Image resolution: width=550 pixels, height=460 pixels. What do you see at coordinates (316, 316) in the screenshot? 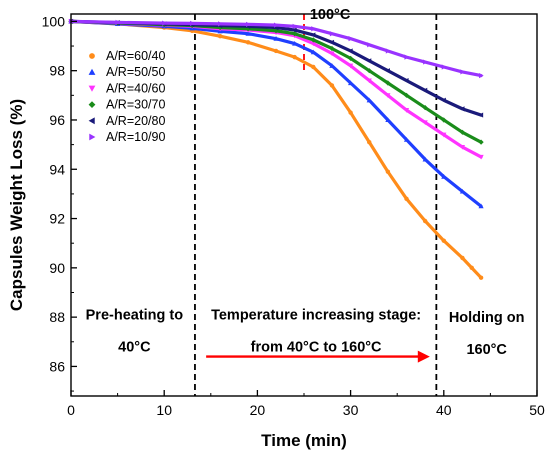
I see `annotation-text: Temperature increasing stage:` at bounding box center [316, 316].